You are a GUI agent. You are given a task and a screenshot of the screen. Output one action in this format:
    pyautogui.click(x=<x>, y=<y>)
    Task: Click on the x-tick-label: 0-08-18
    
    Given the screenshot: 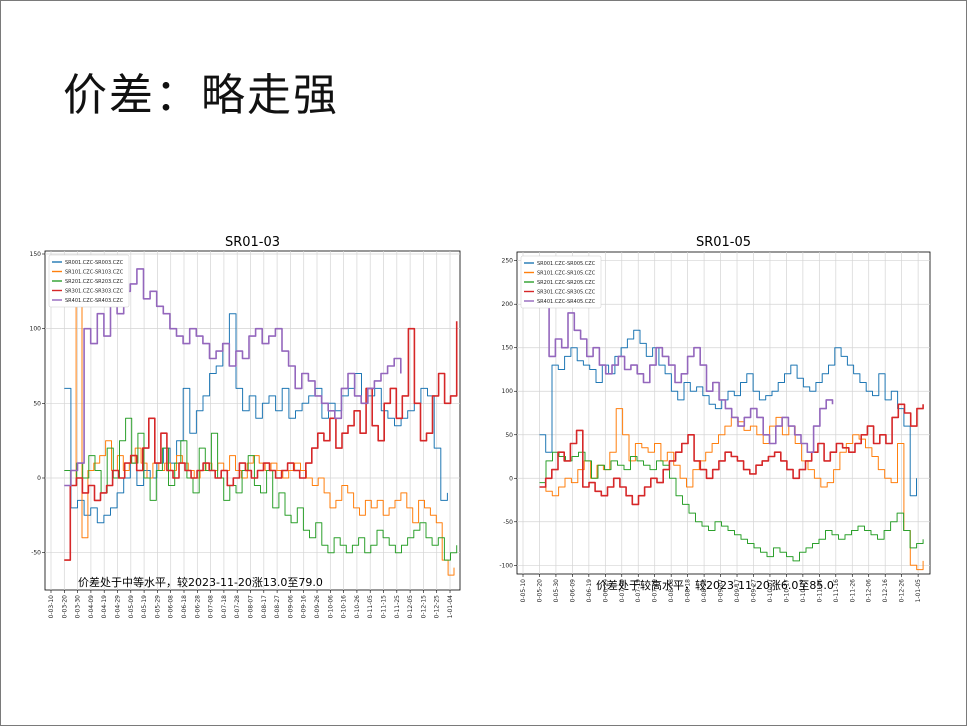 What is the action you would take?
    pyautogui.click(x=688, y=591)
    